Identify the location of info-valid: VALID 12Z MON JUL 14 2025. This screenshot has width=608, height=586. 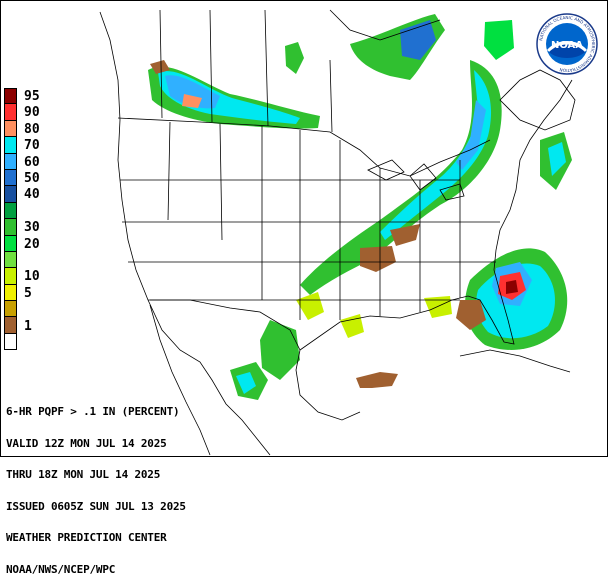
(86, 443).